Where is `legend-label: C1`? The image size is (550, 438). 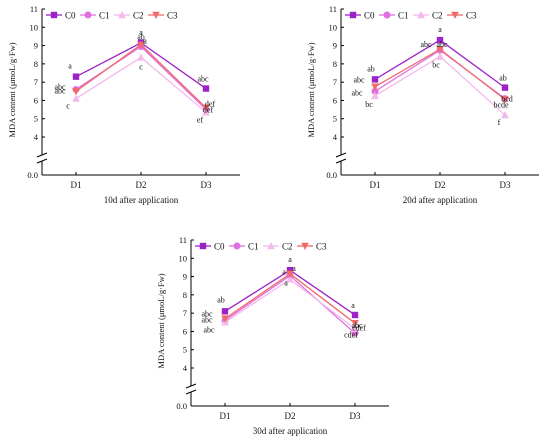
legend-label: C1 is located at coordinates (104, 16).